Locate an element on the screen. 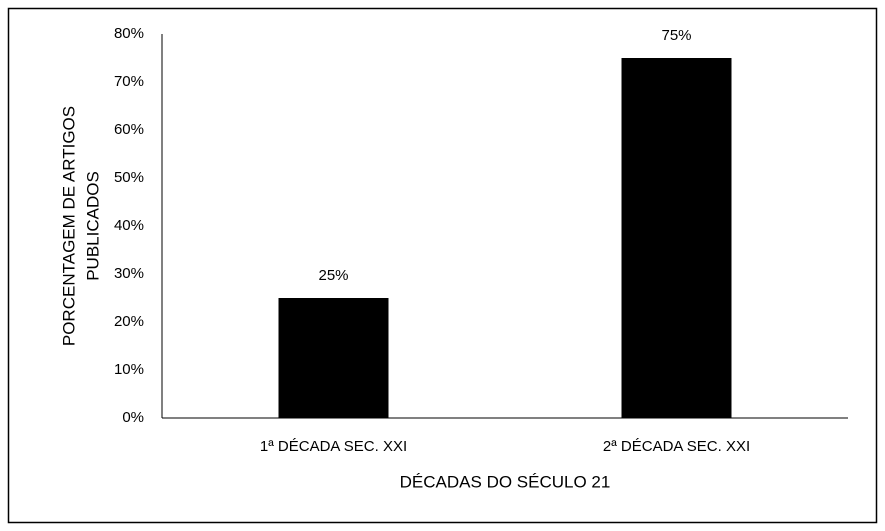 This screenshot has width=885, height=531. data-label: 75% is located at coordinates (676, 35).